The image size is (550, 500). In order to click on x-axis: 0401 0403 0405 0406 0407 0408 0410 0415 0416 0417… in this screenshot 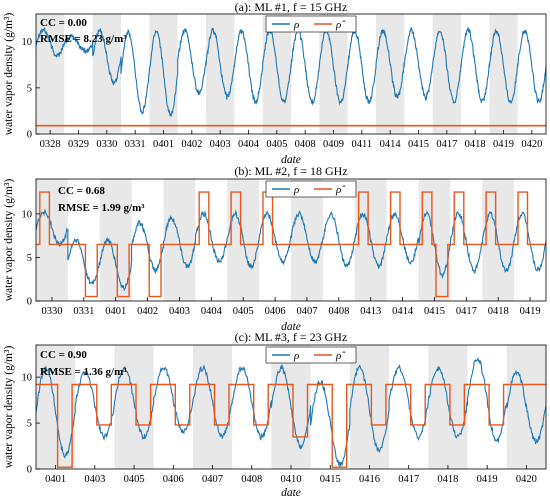, I will do `click(291, 475)`.